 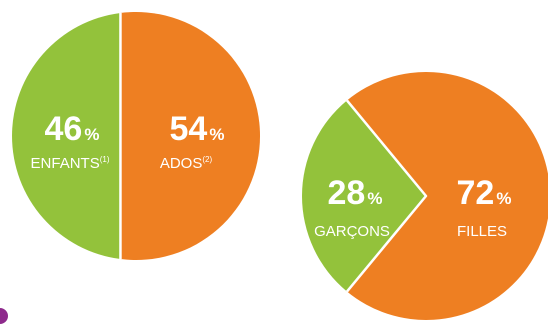 I want to click on pie-slice-garcons, so click(x=364, y=196).